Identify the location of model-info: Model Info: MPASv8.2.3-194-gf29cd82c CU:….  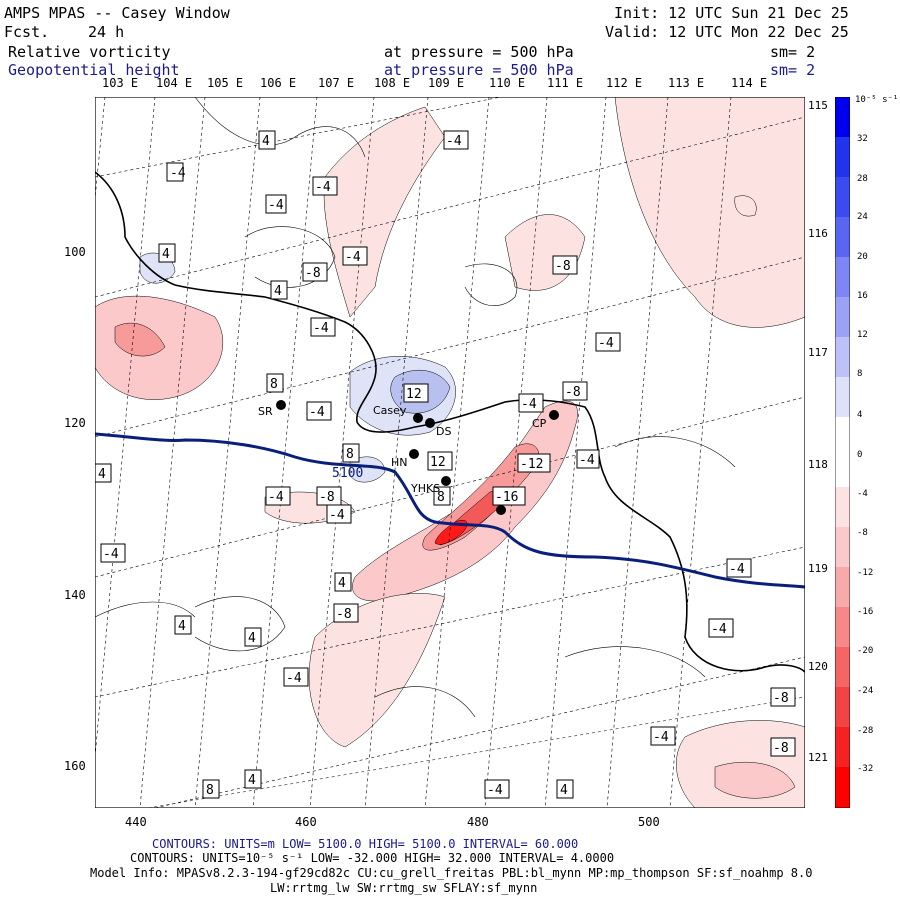
(451, 873).